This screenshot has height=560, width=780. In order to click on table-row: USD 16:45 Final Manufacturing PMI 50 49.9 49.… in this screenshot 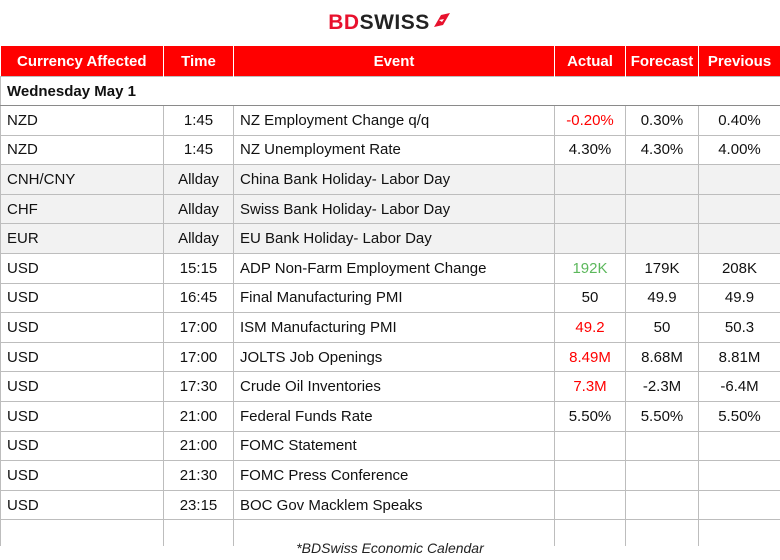, I will do `click(390, 298)`.